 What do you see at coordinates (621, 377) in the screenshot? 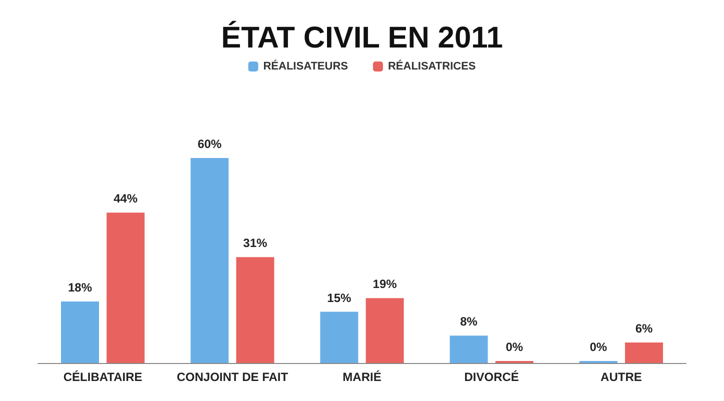
I see `x-tick-label: AUTRE` at bounding box center [621, 377].